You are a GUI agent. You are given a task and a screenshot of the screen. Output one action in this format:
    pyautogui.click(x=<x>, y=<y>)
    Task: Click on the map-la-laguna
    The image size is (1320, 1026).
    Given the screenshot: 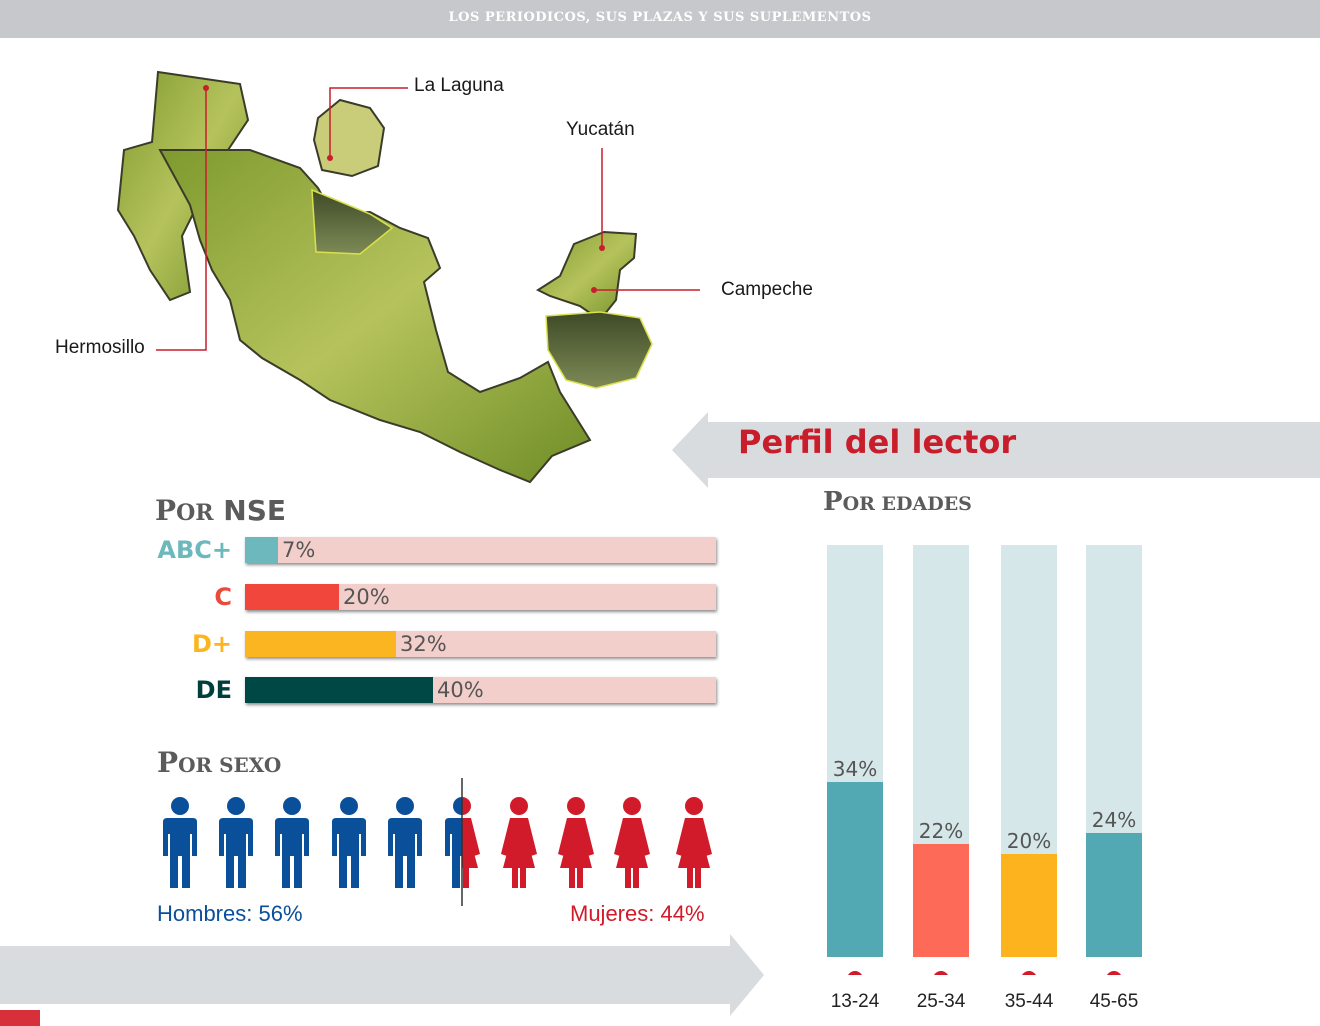 What is the action you would take?
    pyautogui.click(x=349, y=138)
    